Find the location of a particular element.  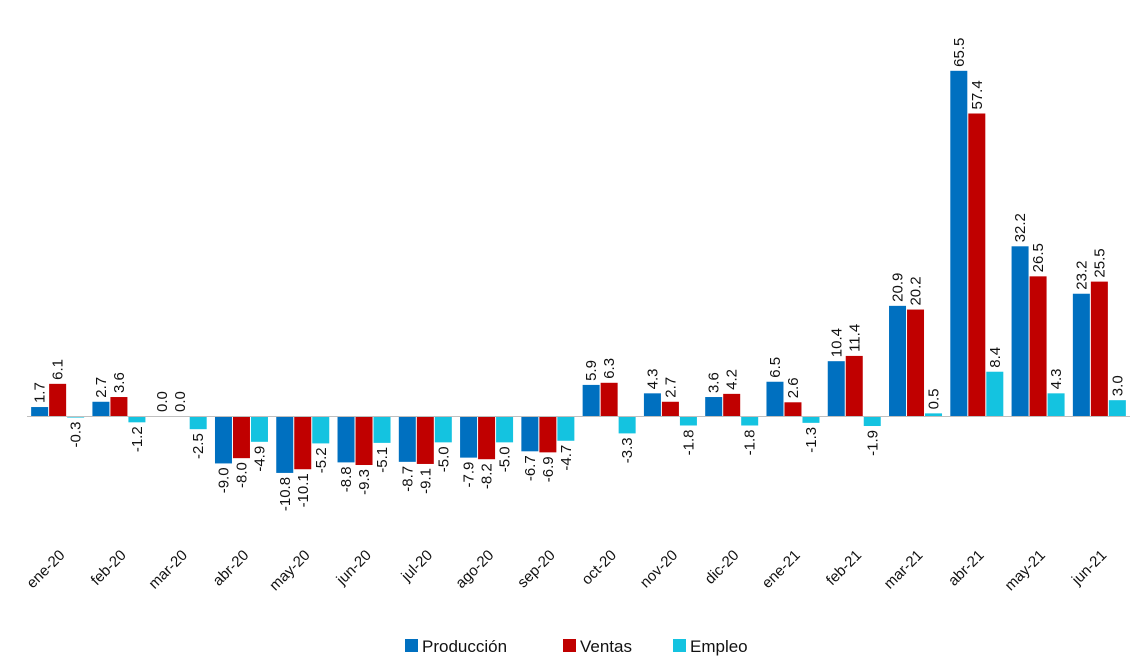

legend-swatch-producción is located at coordinates (411, 645).